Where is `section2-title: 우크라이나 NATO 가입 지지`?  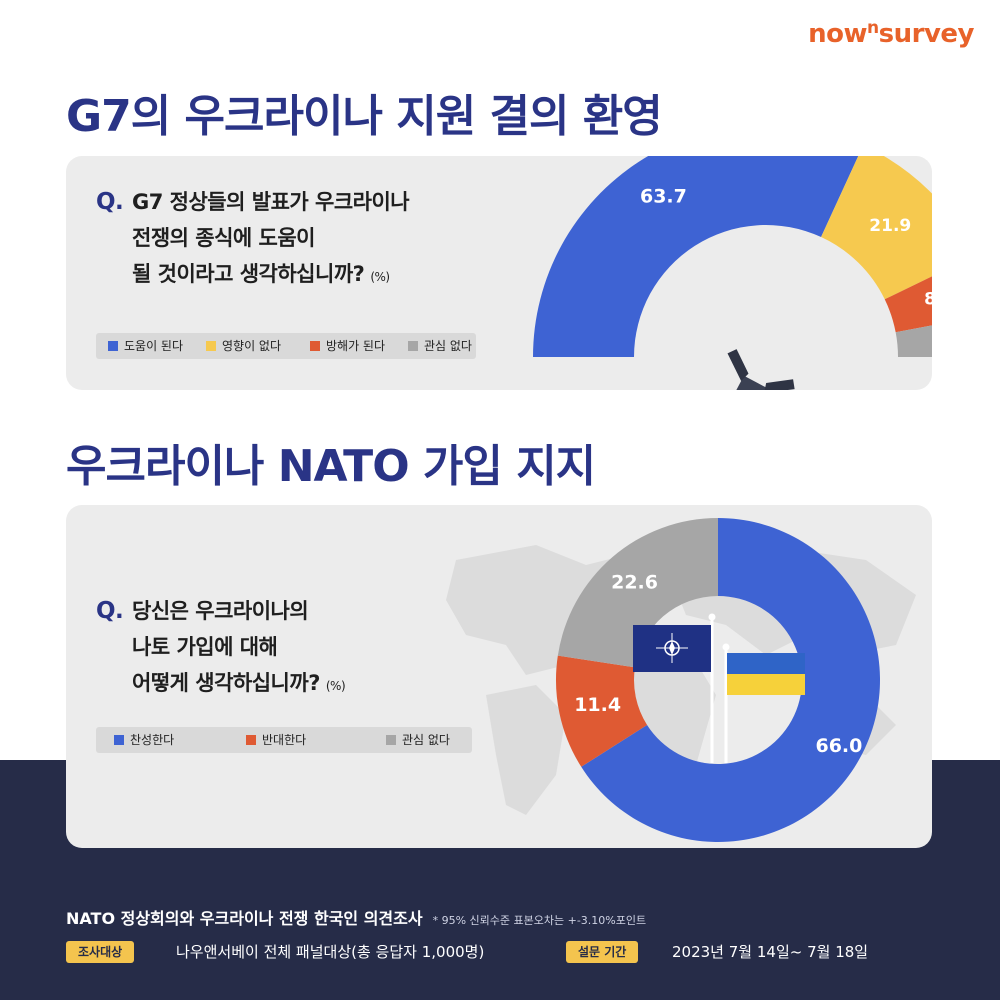 section2-title: 우크라이나 NATO 가입 지지 is located at coordinates (331, 466).